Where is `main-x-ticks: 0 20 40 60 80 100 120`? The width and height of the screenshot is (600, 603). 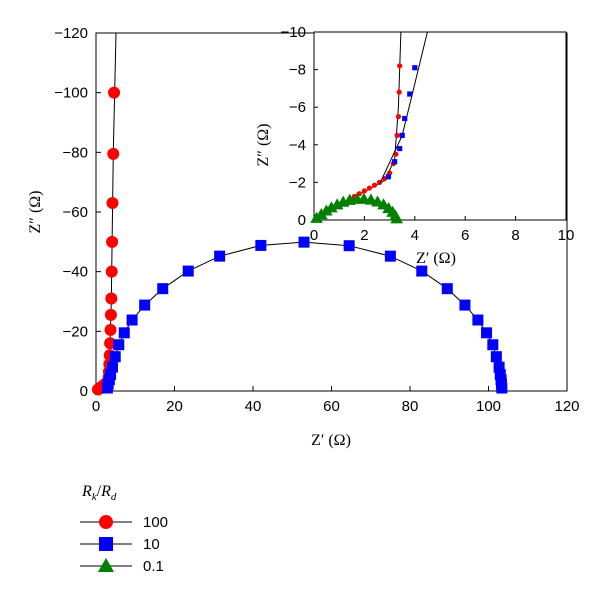
main-x-ticks: 0 20 40 60 80 100 120 is located at coordinates (336, 400).